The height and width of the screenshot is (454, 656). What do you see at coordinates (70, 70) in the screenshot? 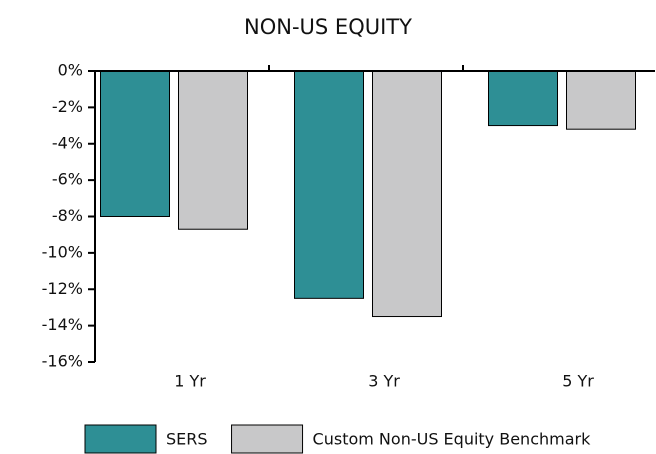
I see `y-tick-label: 0%` at bounding box center [70, 70].